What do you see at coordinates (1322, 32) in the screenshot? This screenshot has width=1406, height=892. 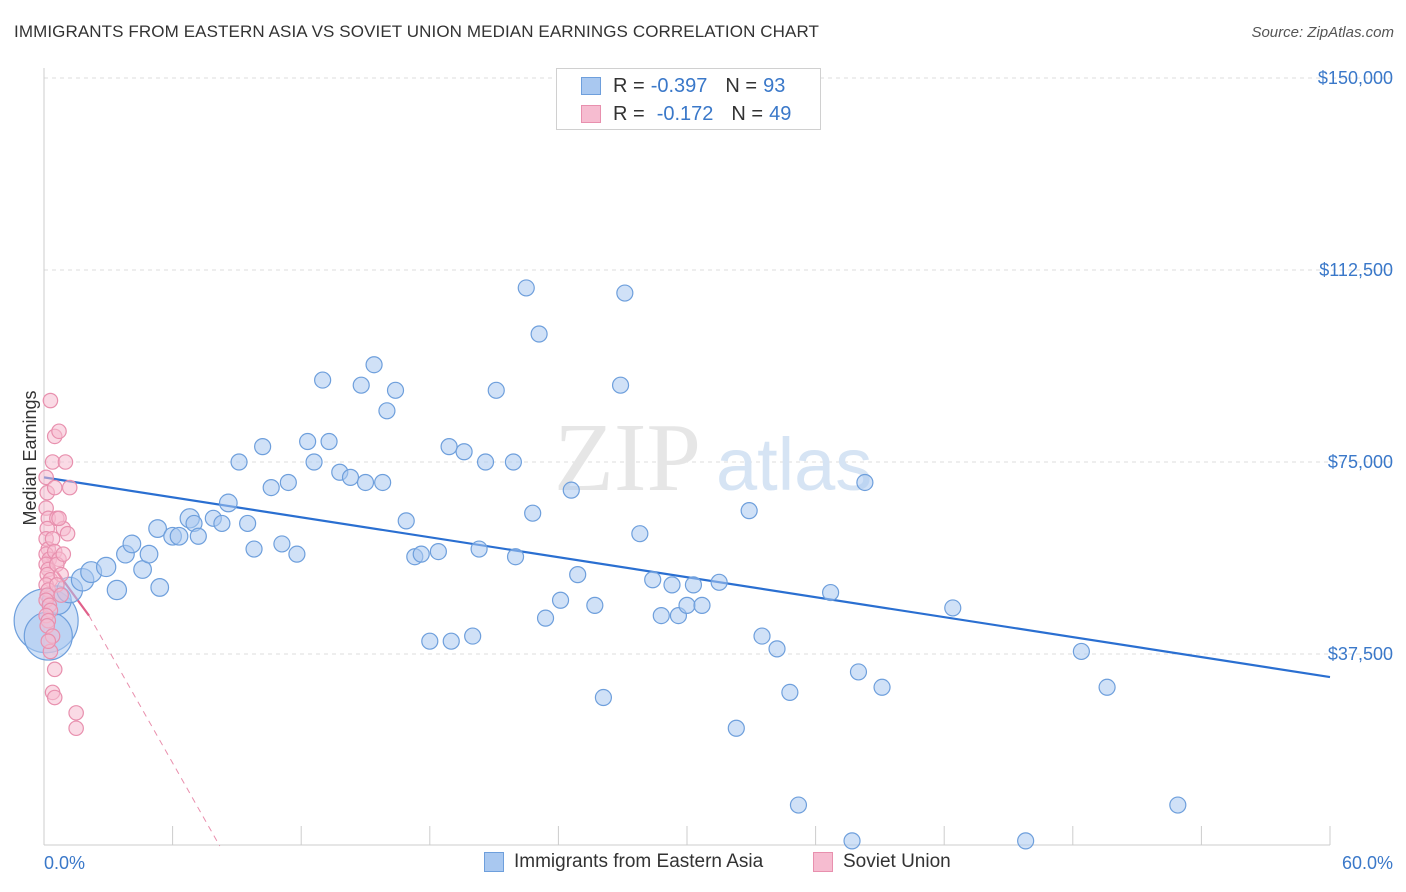 I see `chart-source: Source: ZipAtlas.com` at bounding box center [1322, 32].